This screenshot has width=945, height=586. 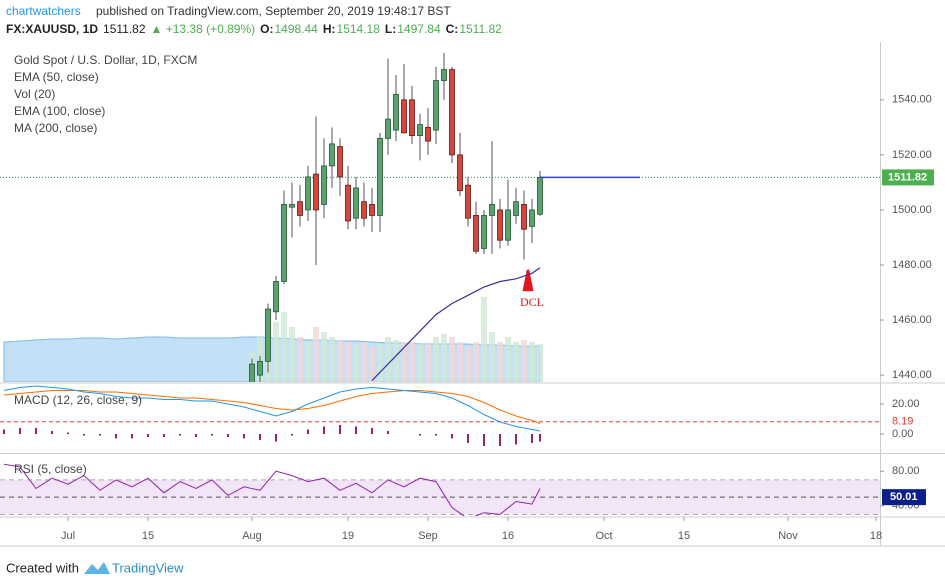 I want to click on y-tick-label: 1520.00, so click(x=912, y=155).